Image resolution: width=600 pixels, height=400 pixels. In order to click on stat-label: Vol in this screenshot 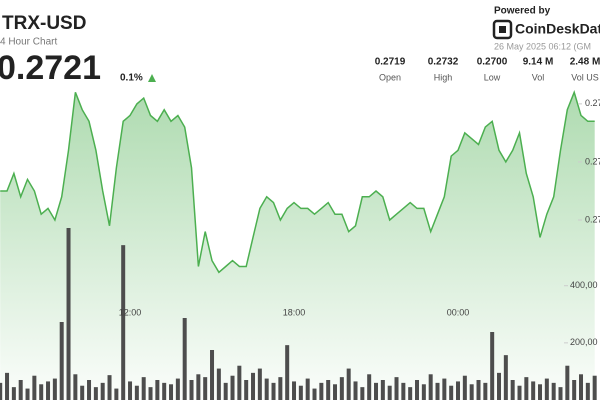, I will do `click(538, 77)`.